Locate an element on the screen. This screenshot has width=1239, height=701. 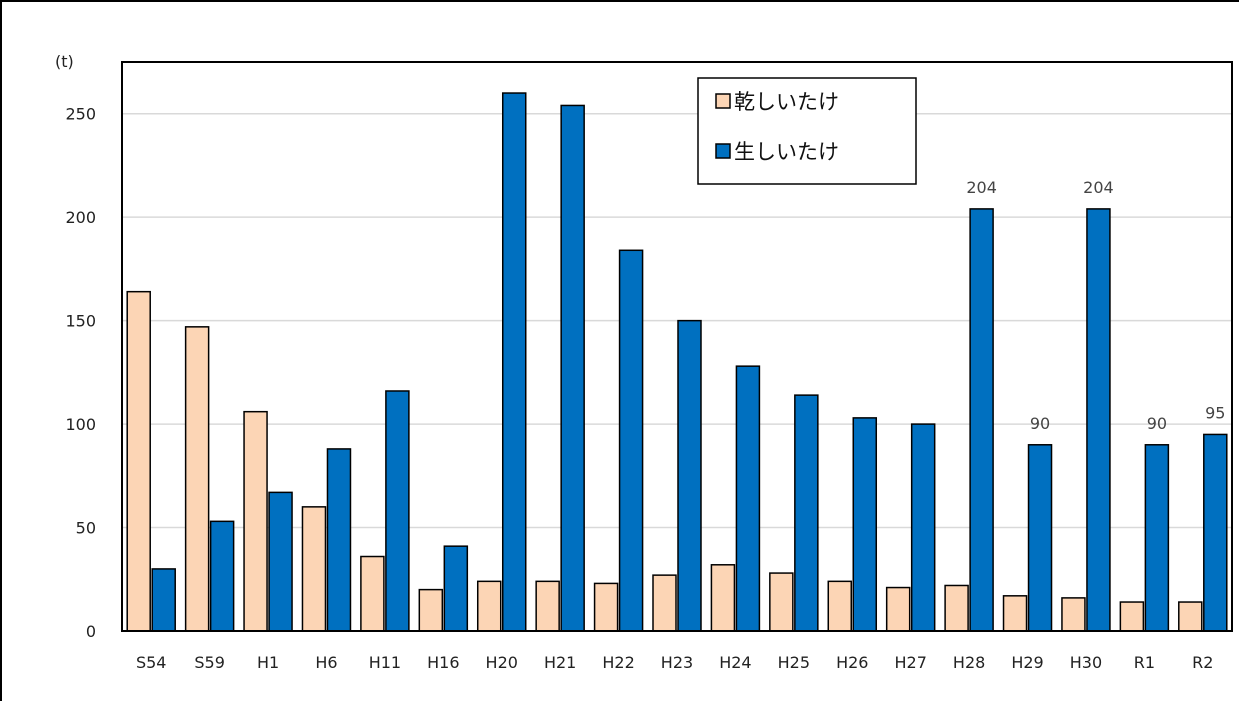
bar-dried-S54 is located at coordinates (138, 461).